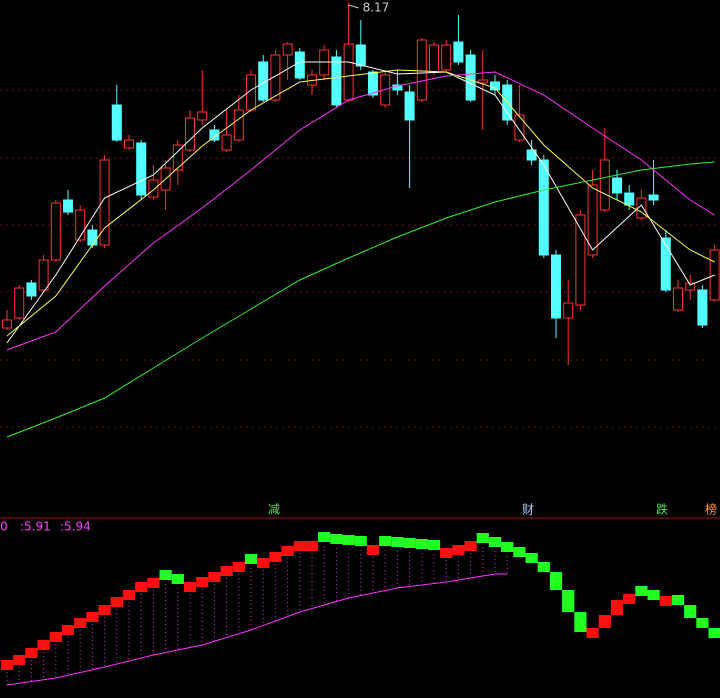  What do you see at coordinates (662, 509) in the screenshot?
I see `signal-label: 跌` at bounding box center [662, 509].